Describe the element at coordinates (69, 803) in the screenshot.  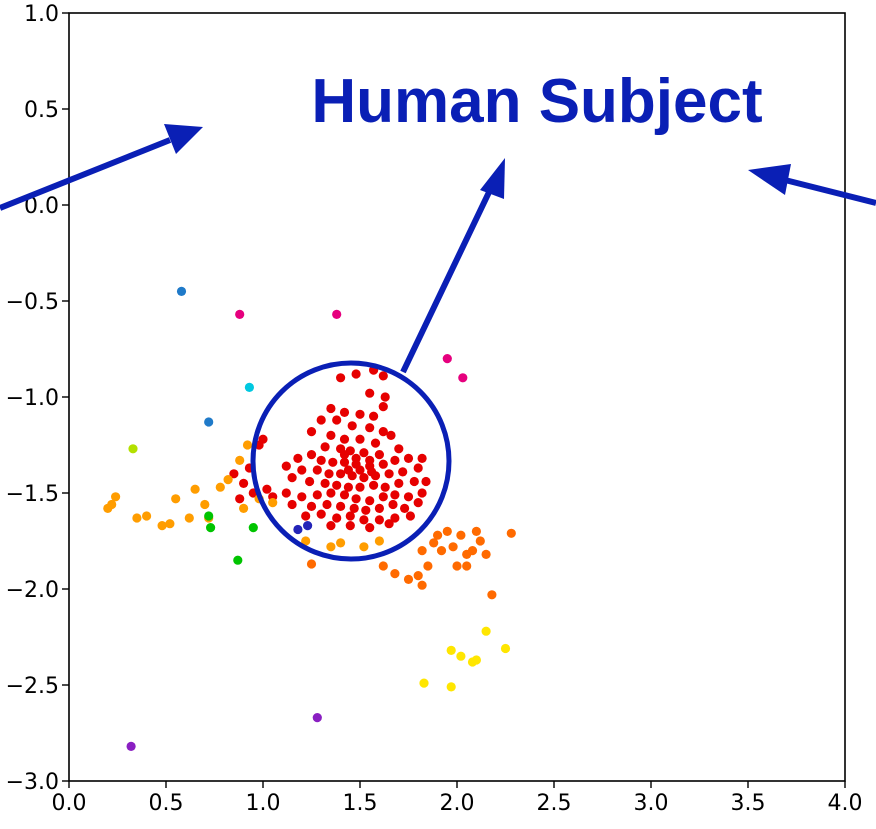
I see `x-tick-label: 0.0` at that location.